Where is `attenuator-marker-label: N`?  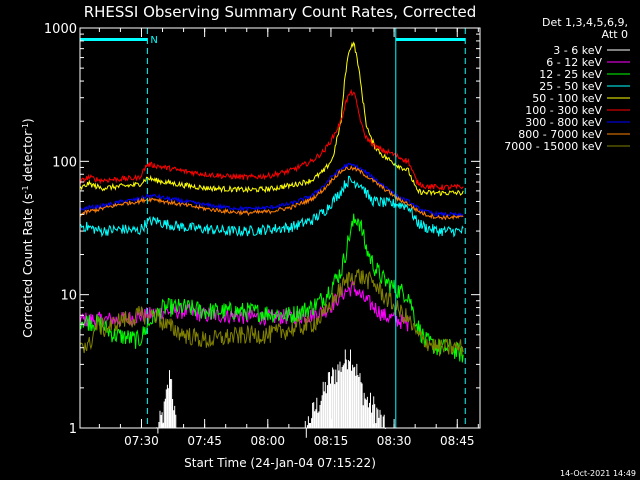 attenuator-marker-label: N is located at coordinates (153, 40).